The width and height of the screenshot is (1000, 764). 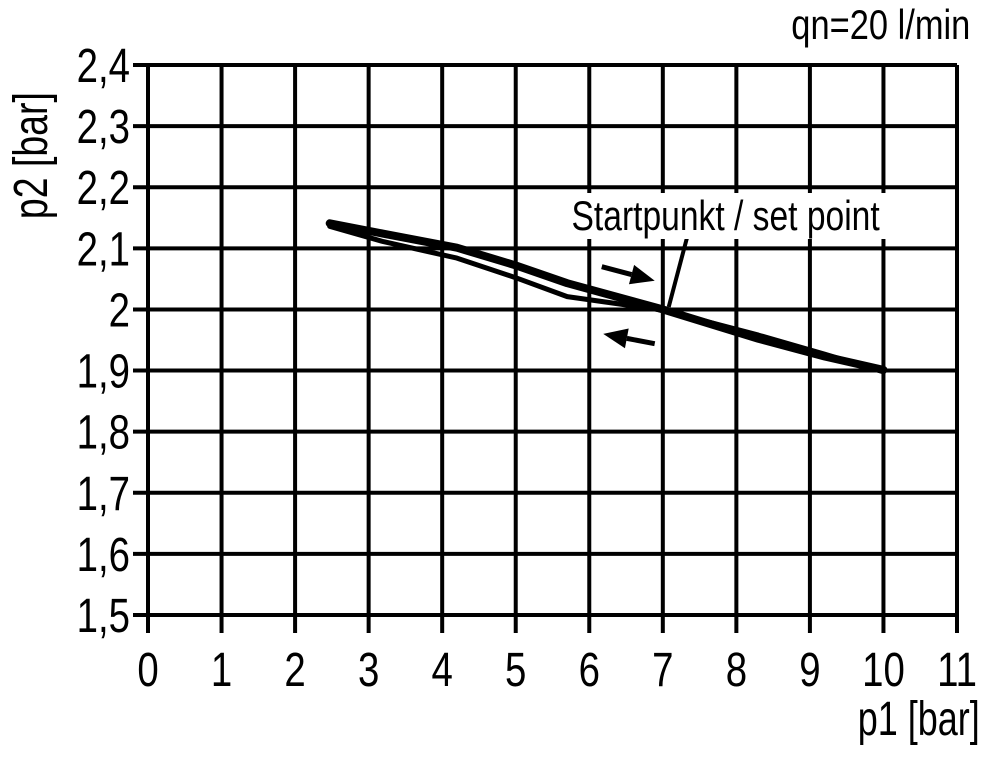 What do you see at coordinates (606, 299) in the screenshot?
I see `curve-hysteresis-branch-return` at bounding box center [606, 299].